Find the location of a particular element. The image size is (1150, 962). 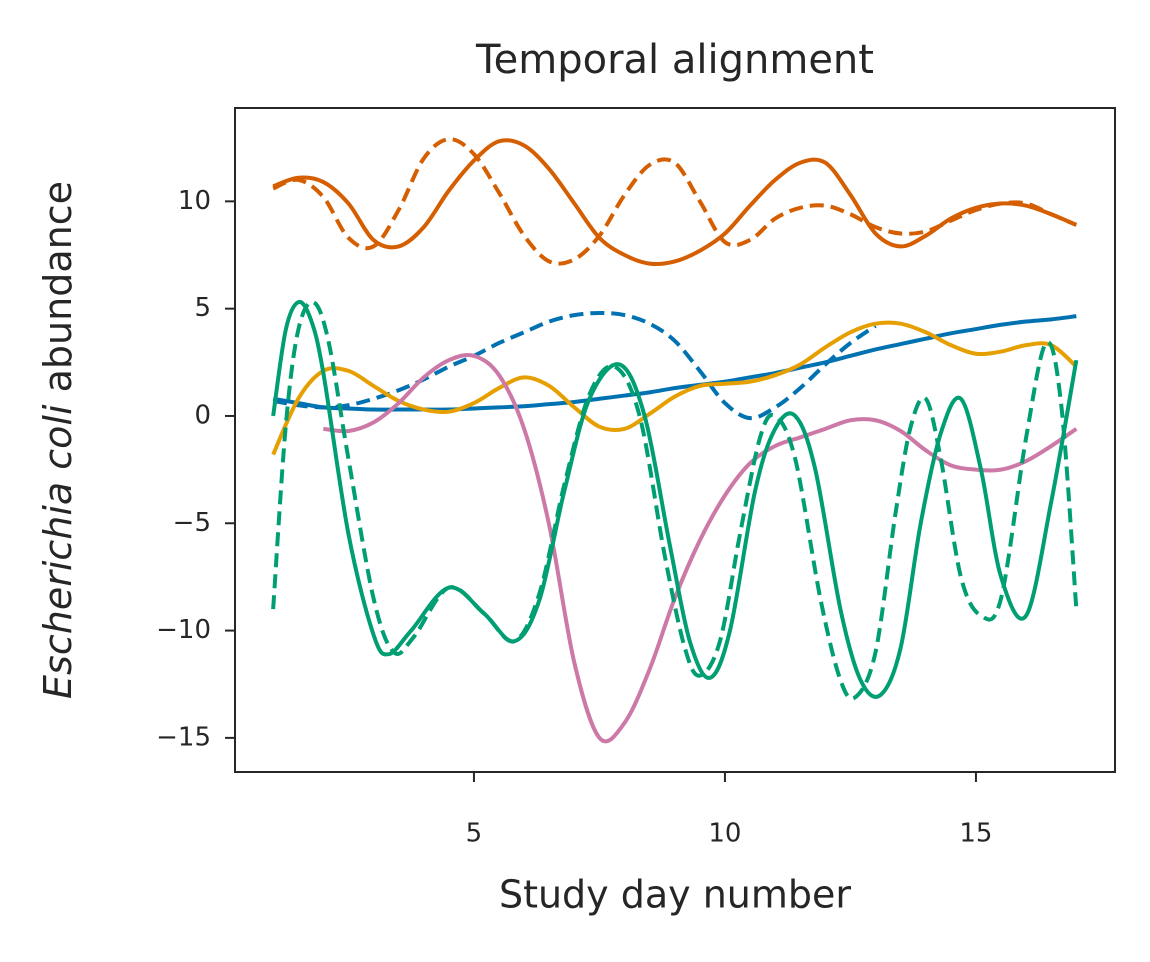

y-axis-label-text: abundance is located at coordinates (58, 286).